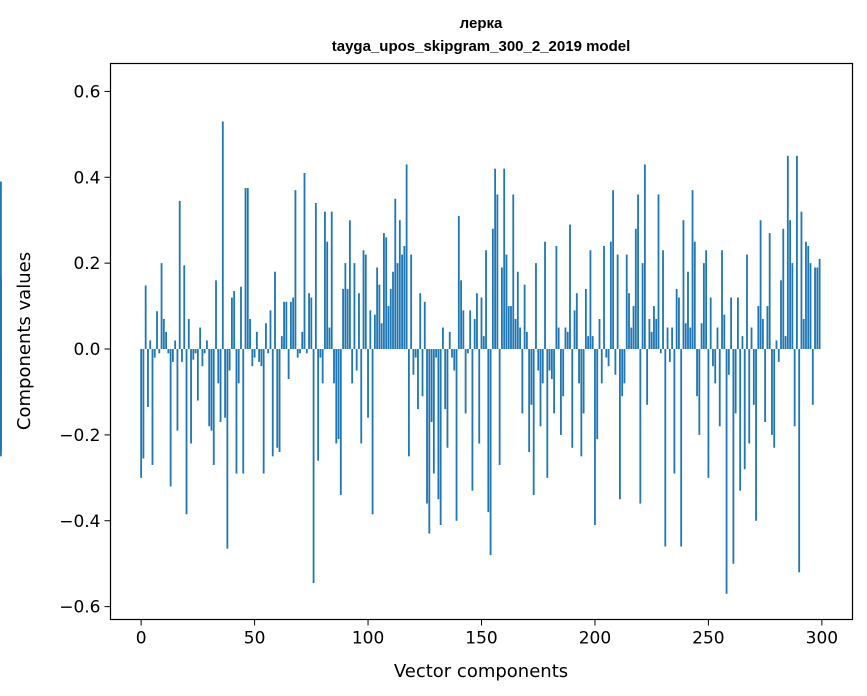 The height and width of the screenshot is (696, 867). I want to click on y-tick-label: 0.6, so click(86, 92).